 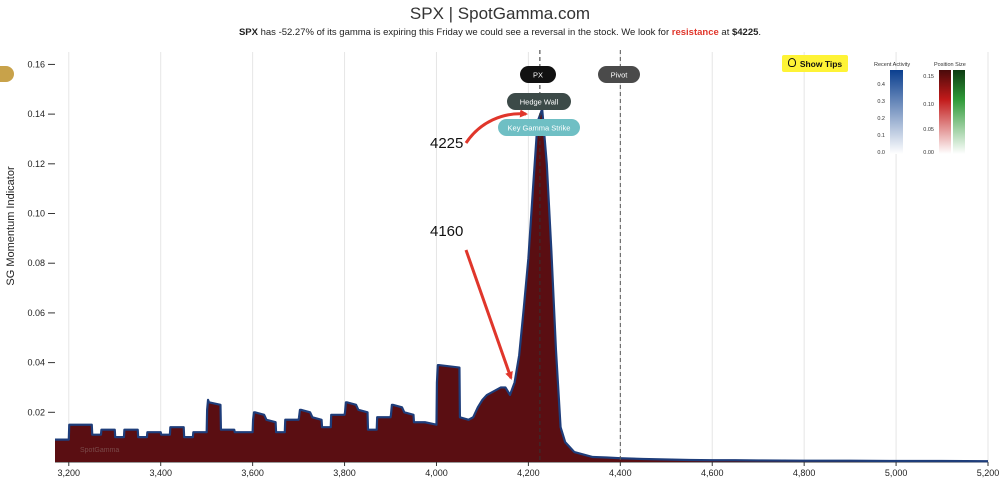 I want to click on px-marker: PX, so click(x=538, y=74).